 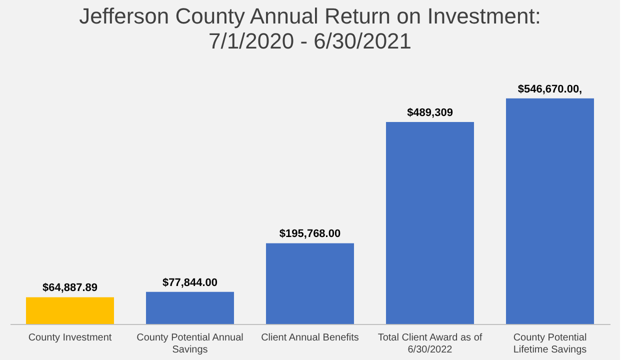 What do you see at coordinates (190, 344) in the screenshot?
I see `x-tick-label: County Potential Annual Savings` at bounding box center [190, 344].